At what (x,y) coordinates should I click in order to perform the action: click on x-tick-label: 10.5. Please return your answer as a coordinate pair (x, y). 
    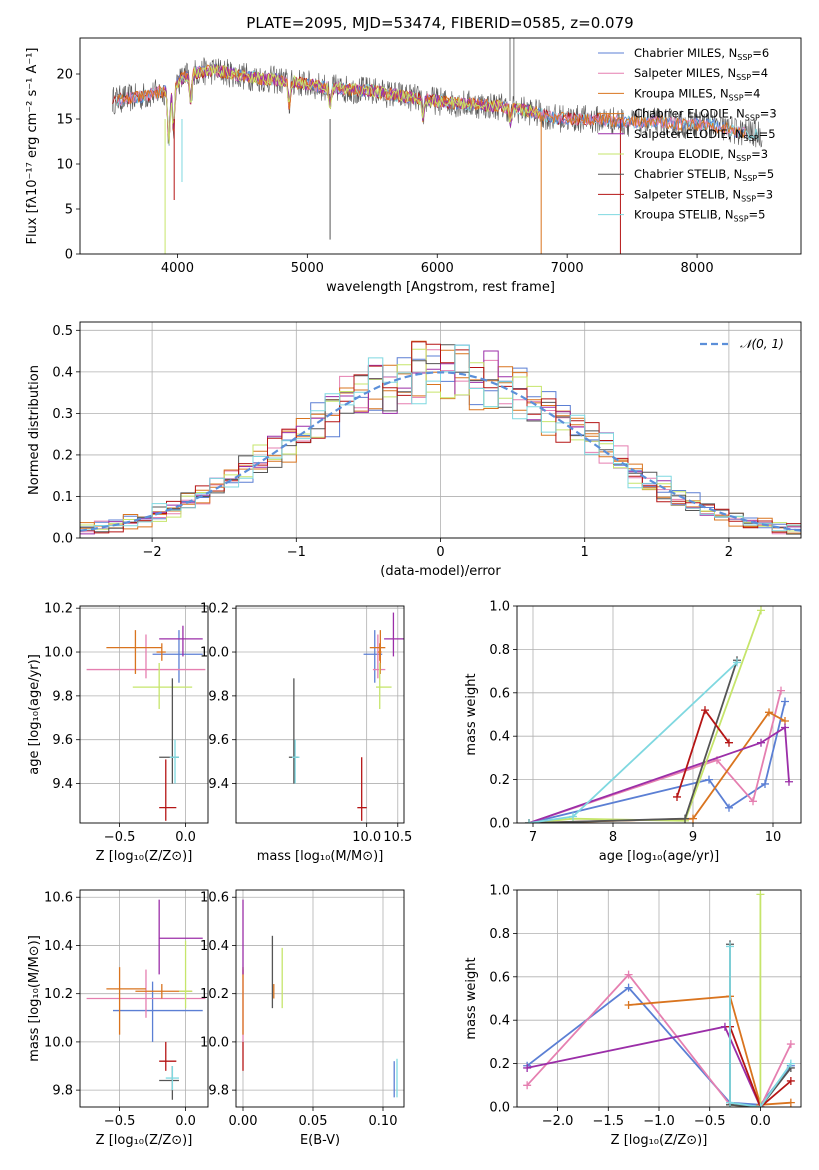
    Looking at the image, I should click on (397, 837).